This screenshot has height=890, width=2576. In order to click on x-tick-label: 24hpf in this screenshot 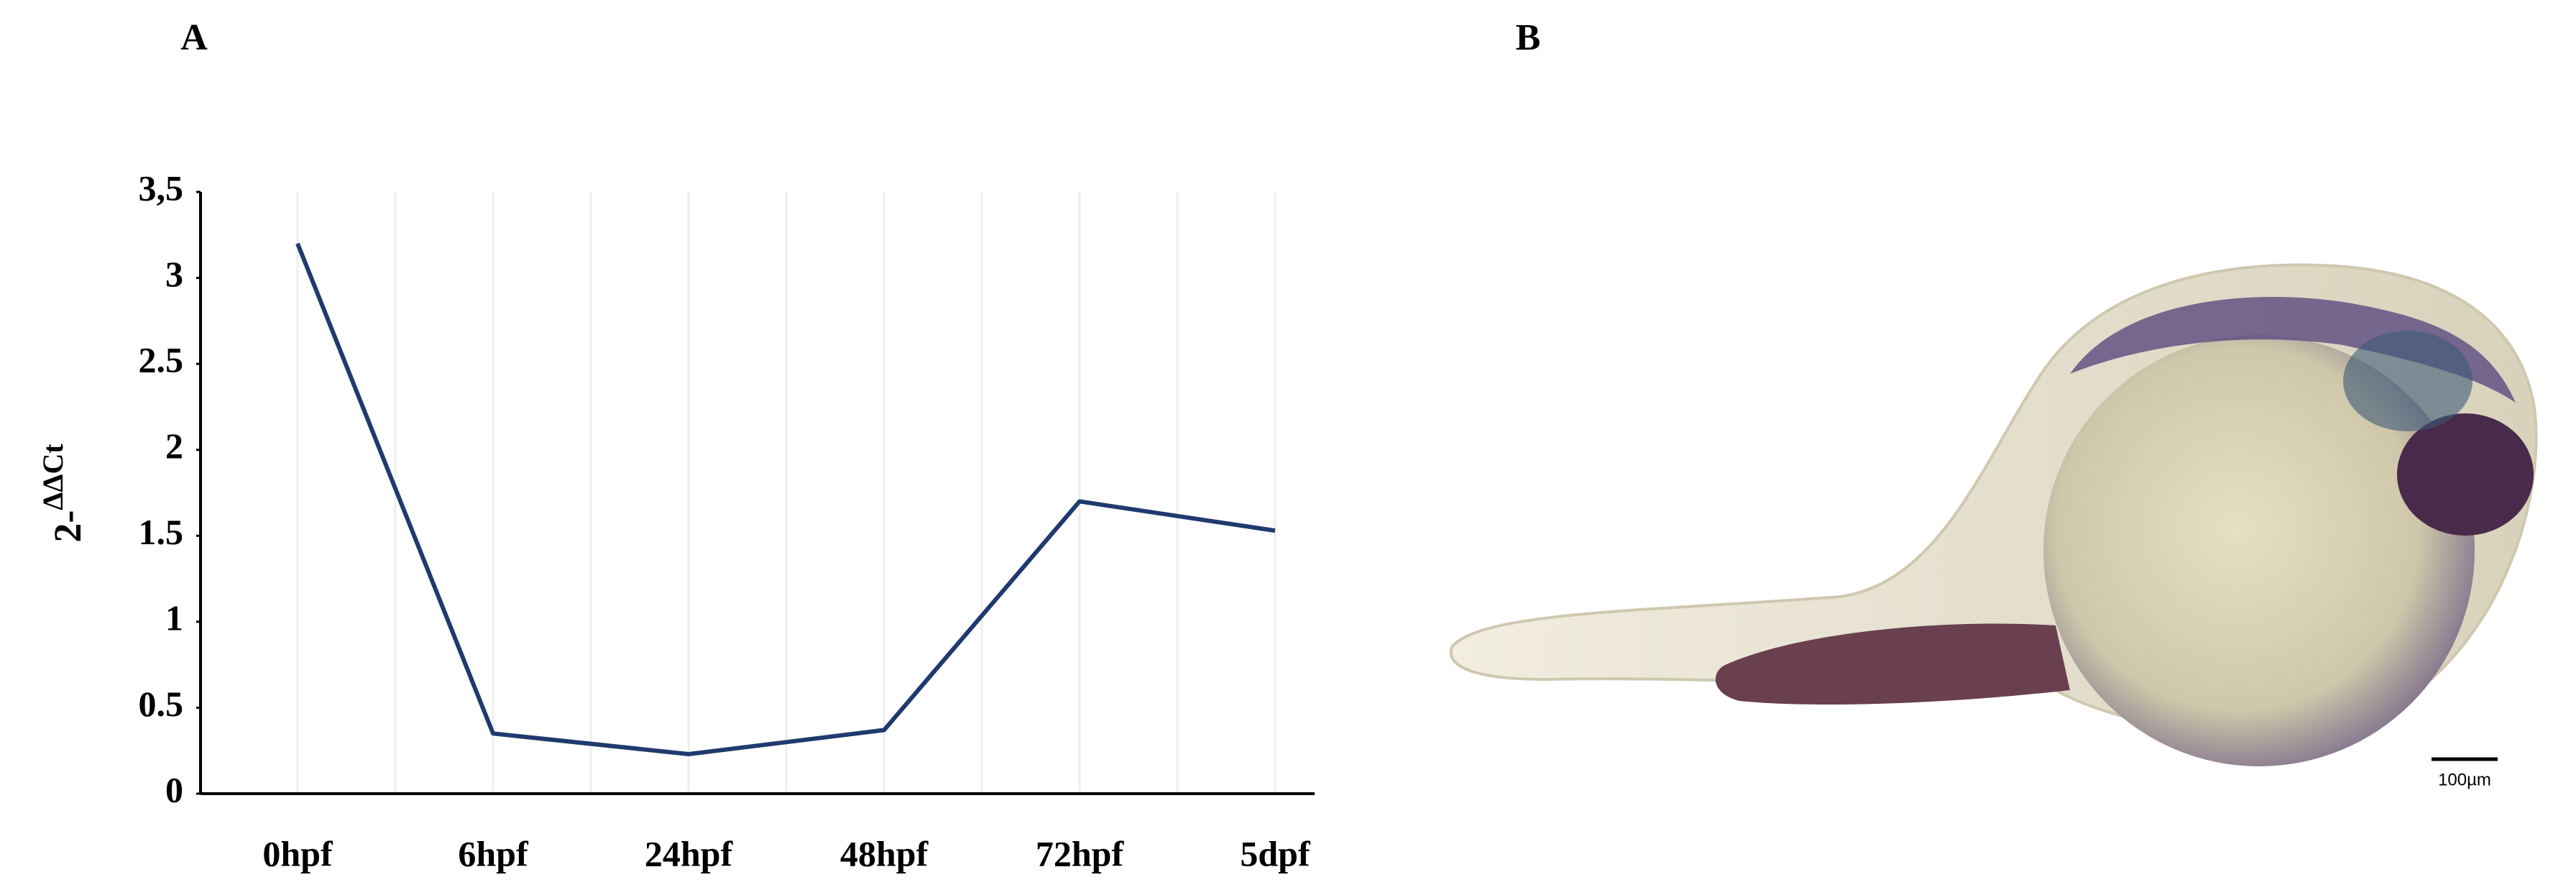, I will do `click(689, 853)`.